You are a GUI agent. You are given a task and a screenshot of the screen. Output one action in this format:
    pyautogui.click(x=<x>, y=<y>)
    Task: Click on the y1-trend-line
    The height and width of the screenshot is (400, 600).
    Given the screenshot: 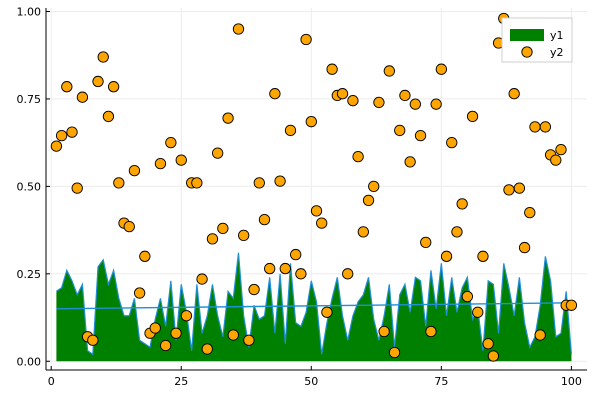 What is the action you would take?
    pyautogui.click(x=314, y=306)
    